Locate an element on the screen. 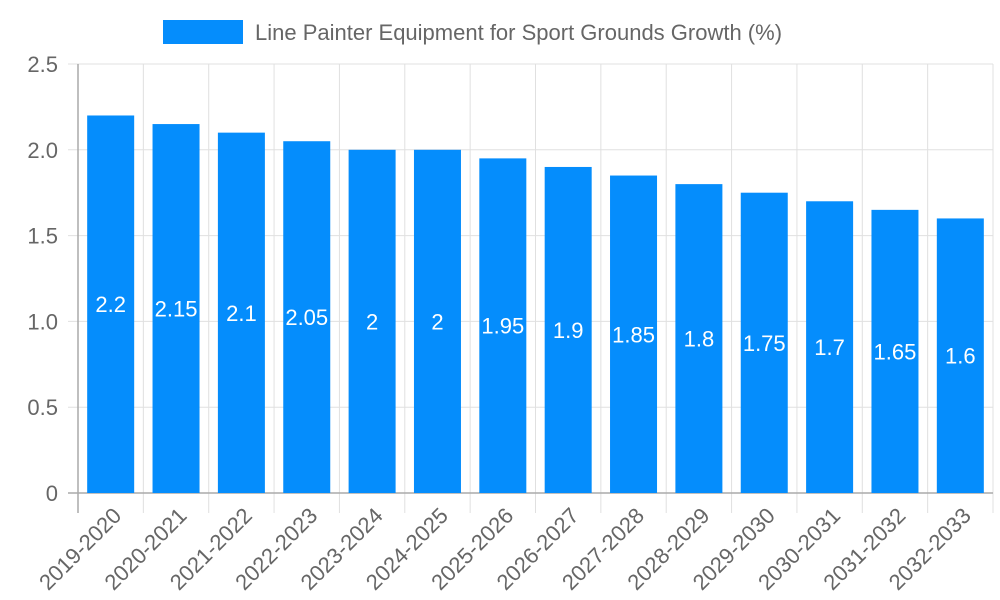 This screenshot has height=600, width=1000. bar-value-label: 2.2 is located at coordinates (110, 304).